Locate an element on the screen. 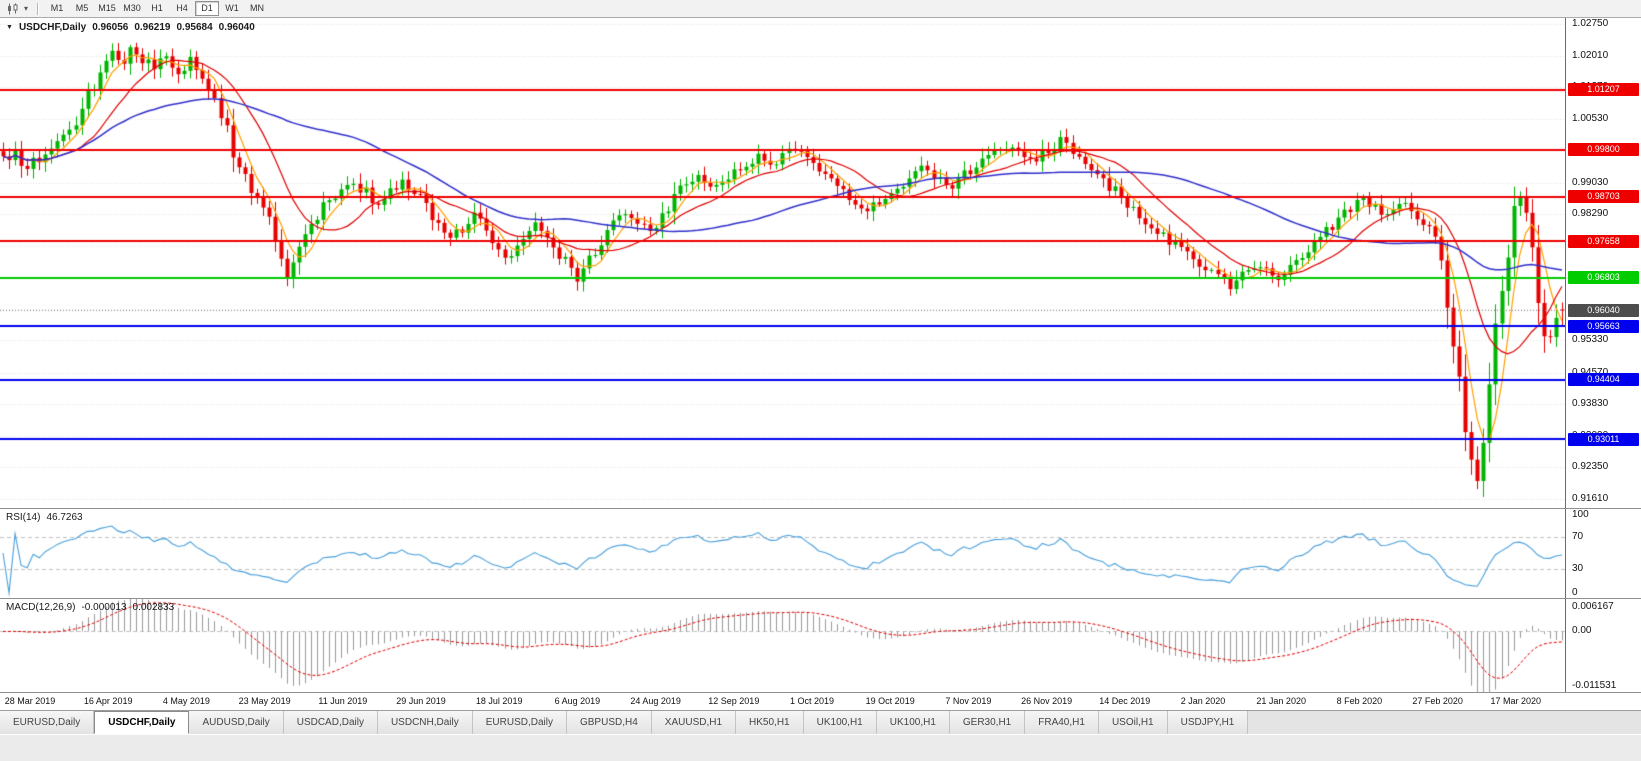  macd-value-main: -0.000013 is located at coordinates (104, 607).